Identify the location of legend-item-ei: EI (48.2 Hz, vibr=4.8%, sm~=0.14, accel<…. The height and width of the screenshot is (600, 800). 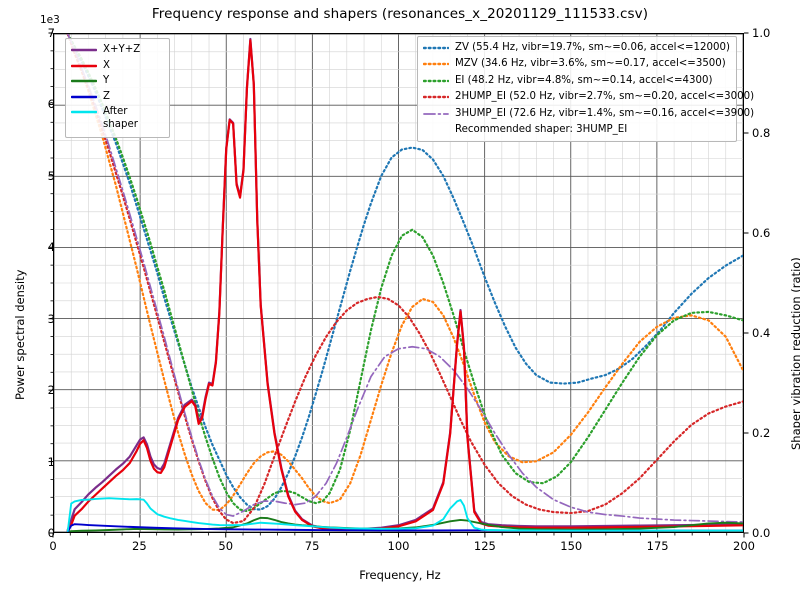
(576, 82).